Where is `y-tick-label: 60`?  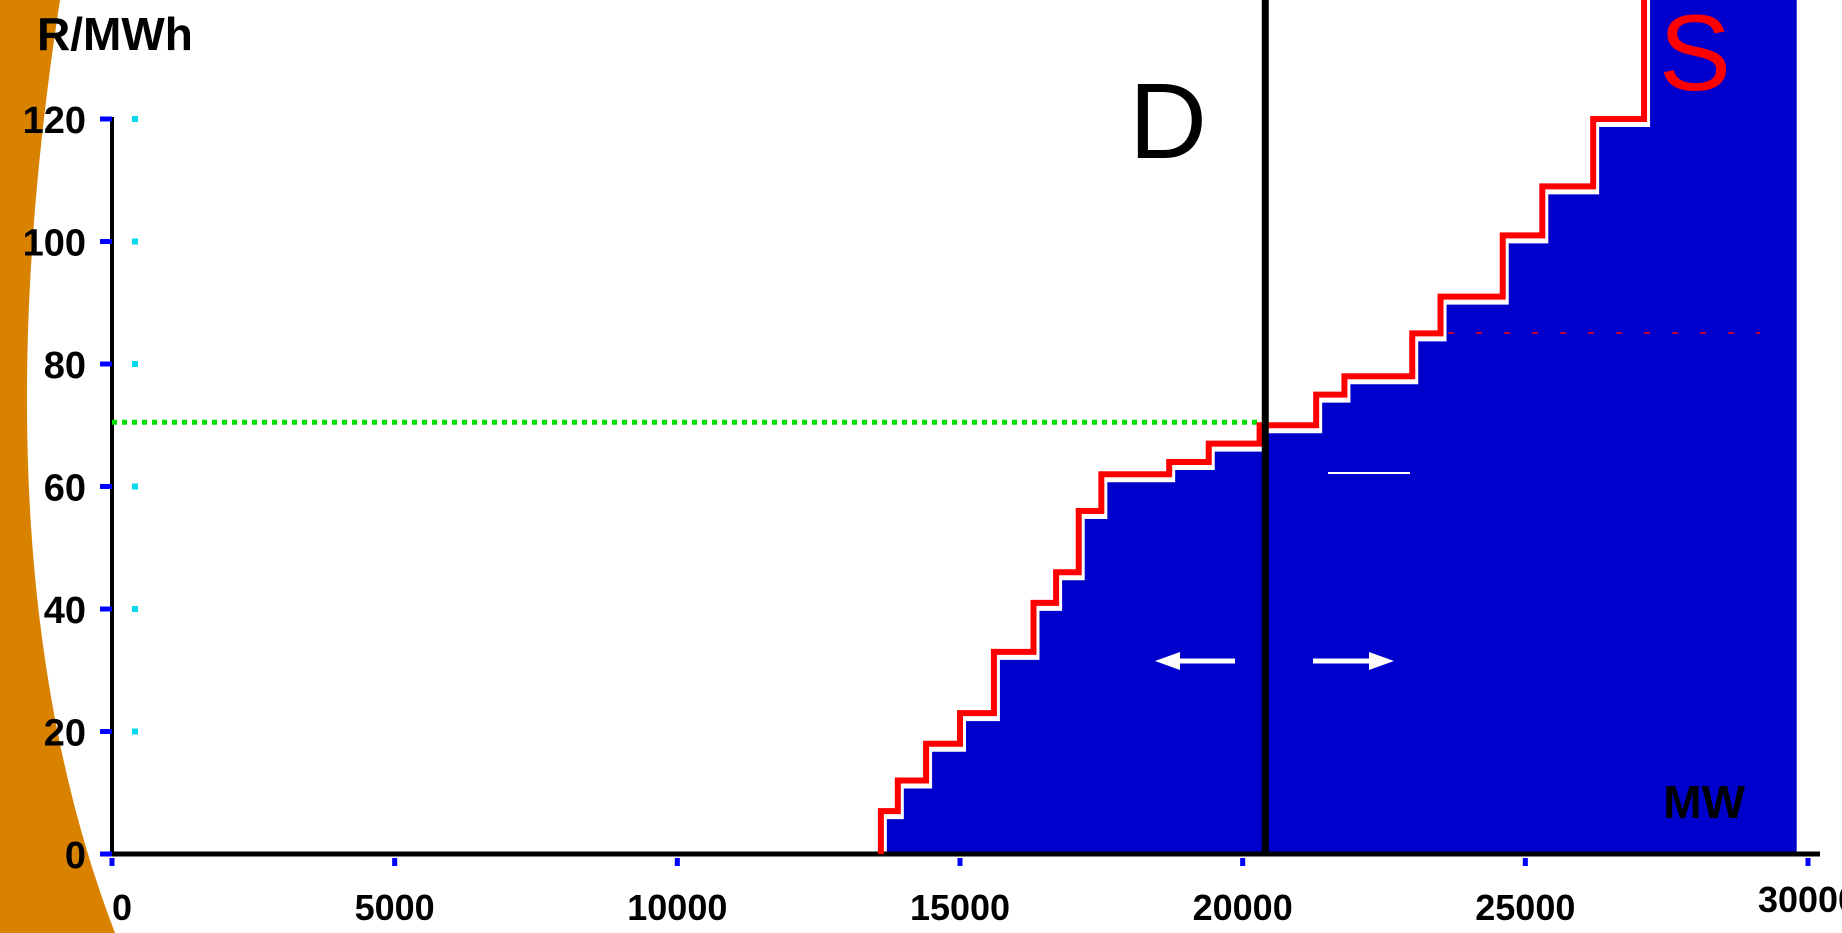
y-tick-label: 60 is located at coordinates (65, 489).